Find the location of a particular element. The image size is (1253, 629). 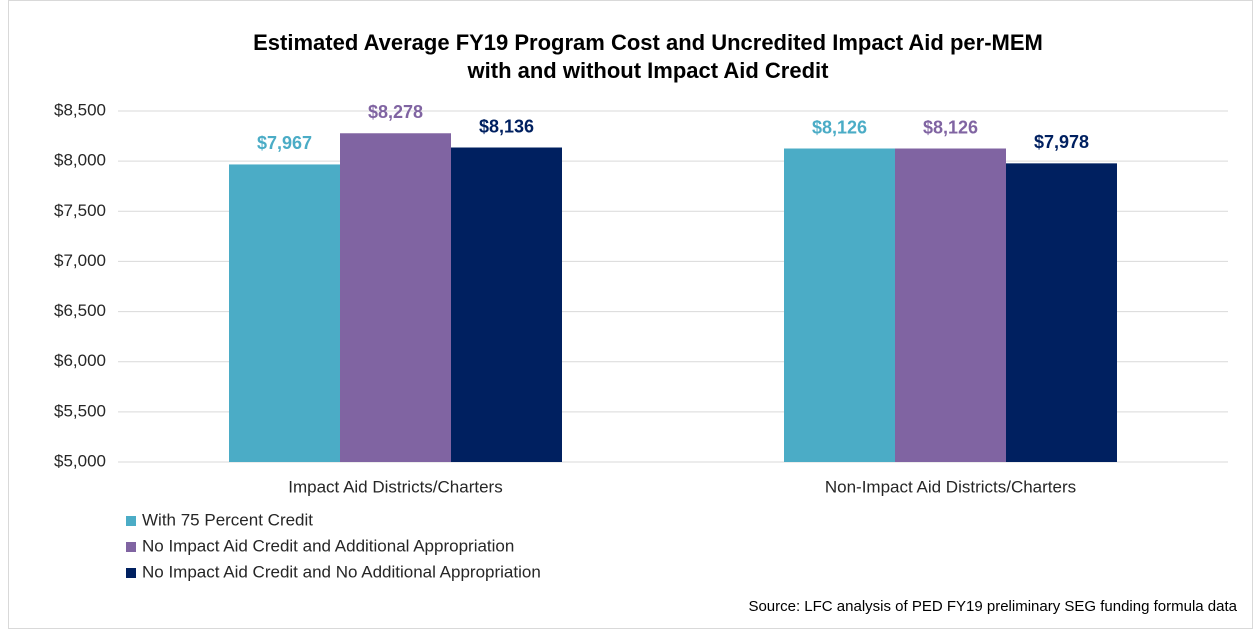

y-tick-label: $5,500 is located at coordinates (80, 410).